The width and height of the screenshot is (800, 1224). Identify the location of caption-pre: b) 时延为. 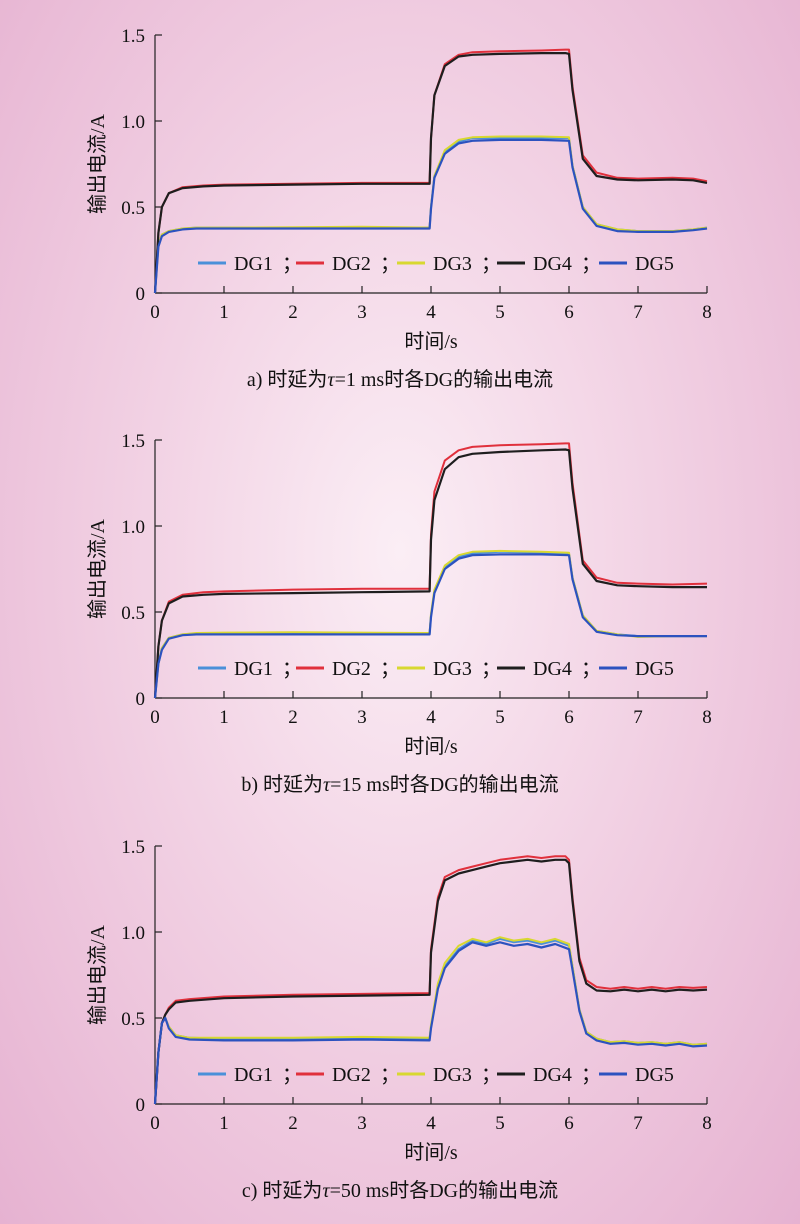
(282, 784).